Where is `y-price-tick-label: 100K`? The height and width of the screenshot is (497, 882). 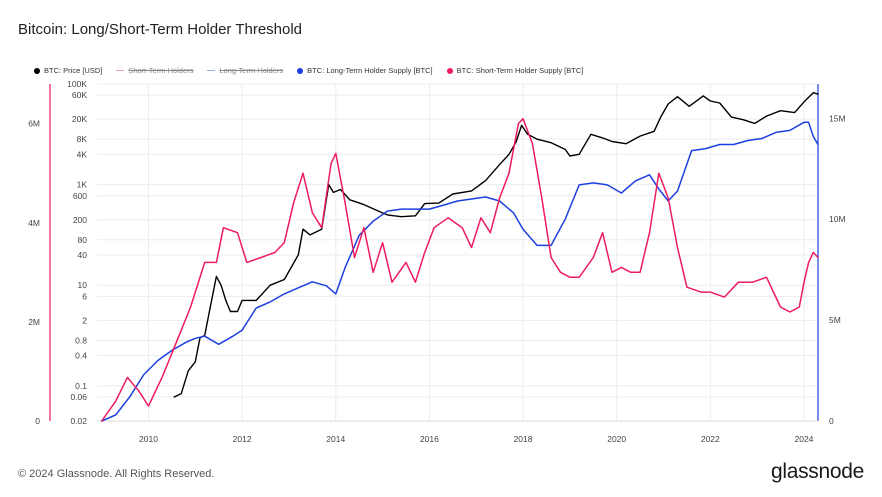
y-price-tick-label: 100K is located at coordinates (77, 84).